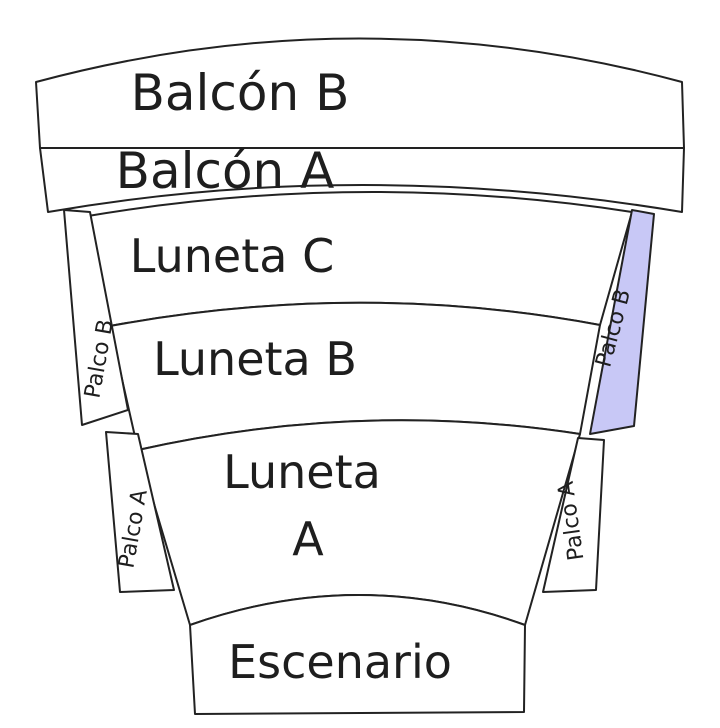  What do you see at coordinates (357, 654) in the screenshot?
I see `stage` at bounding box center [357, 654].